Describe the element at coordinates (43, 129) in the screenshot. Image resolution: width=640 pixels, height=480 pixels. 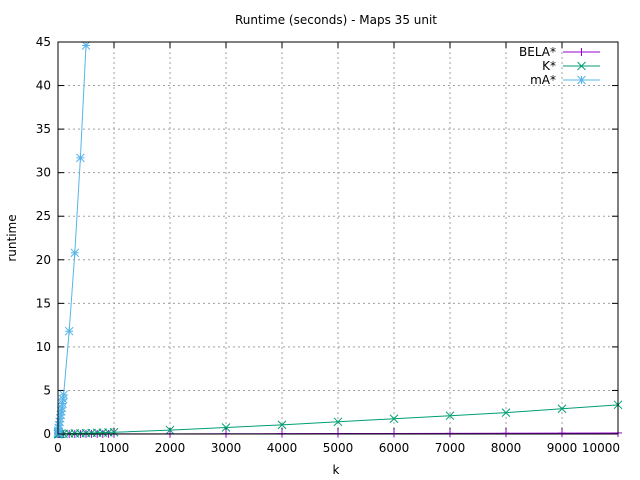
I see `y-tick-label: 35` at that location.